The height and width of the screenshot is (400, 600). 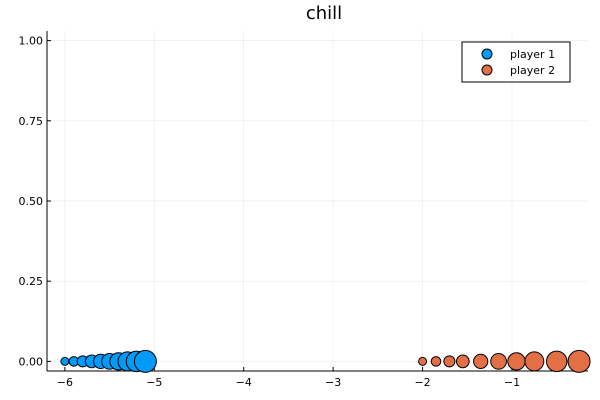 I want to click on x-tick-label: −4, so click(x=244, y=382).